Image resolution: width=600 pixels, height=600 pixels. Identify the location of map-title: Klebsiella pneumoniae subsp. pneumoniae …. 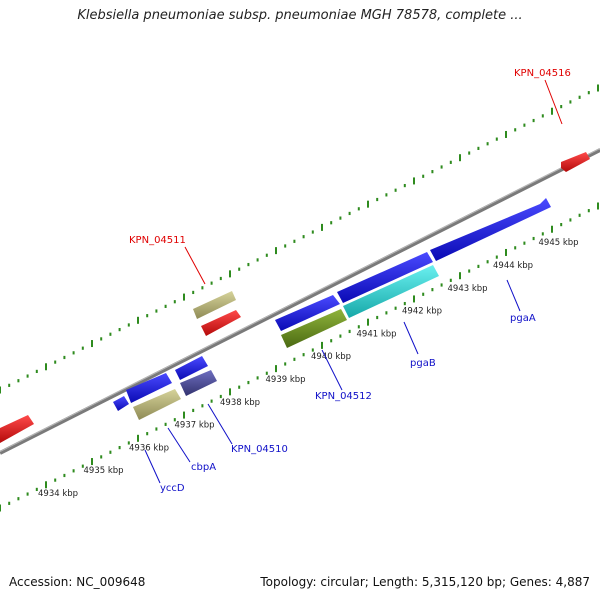
(300, 15).